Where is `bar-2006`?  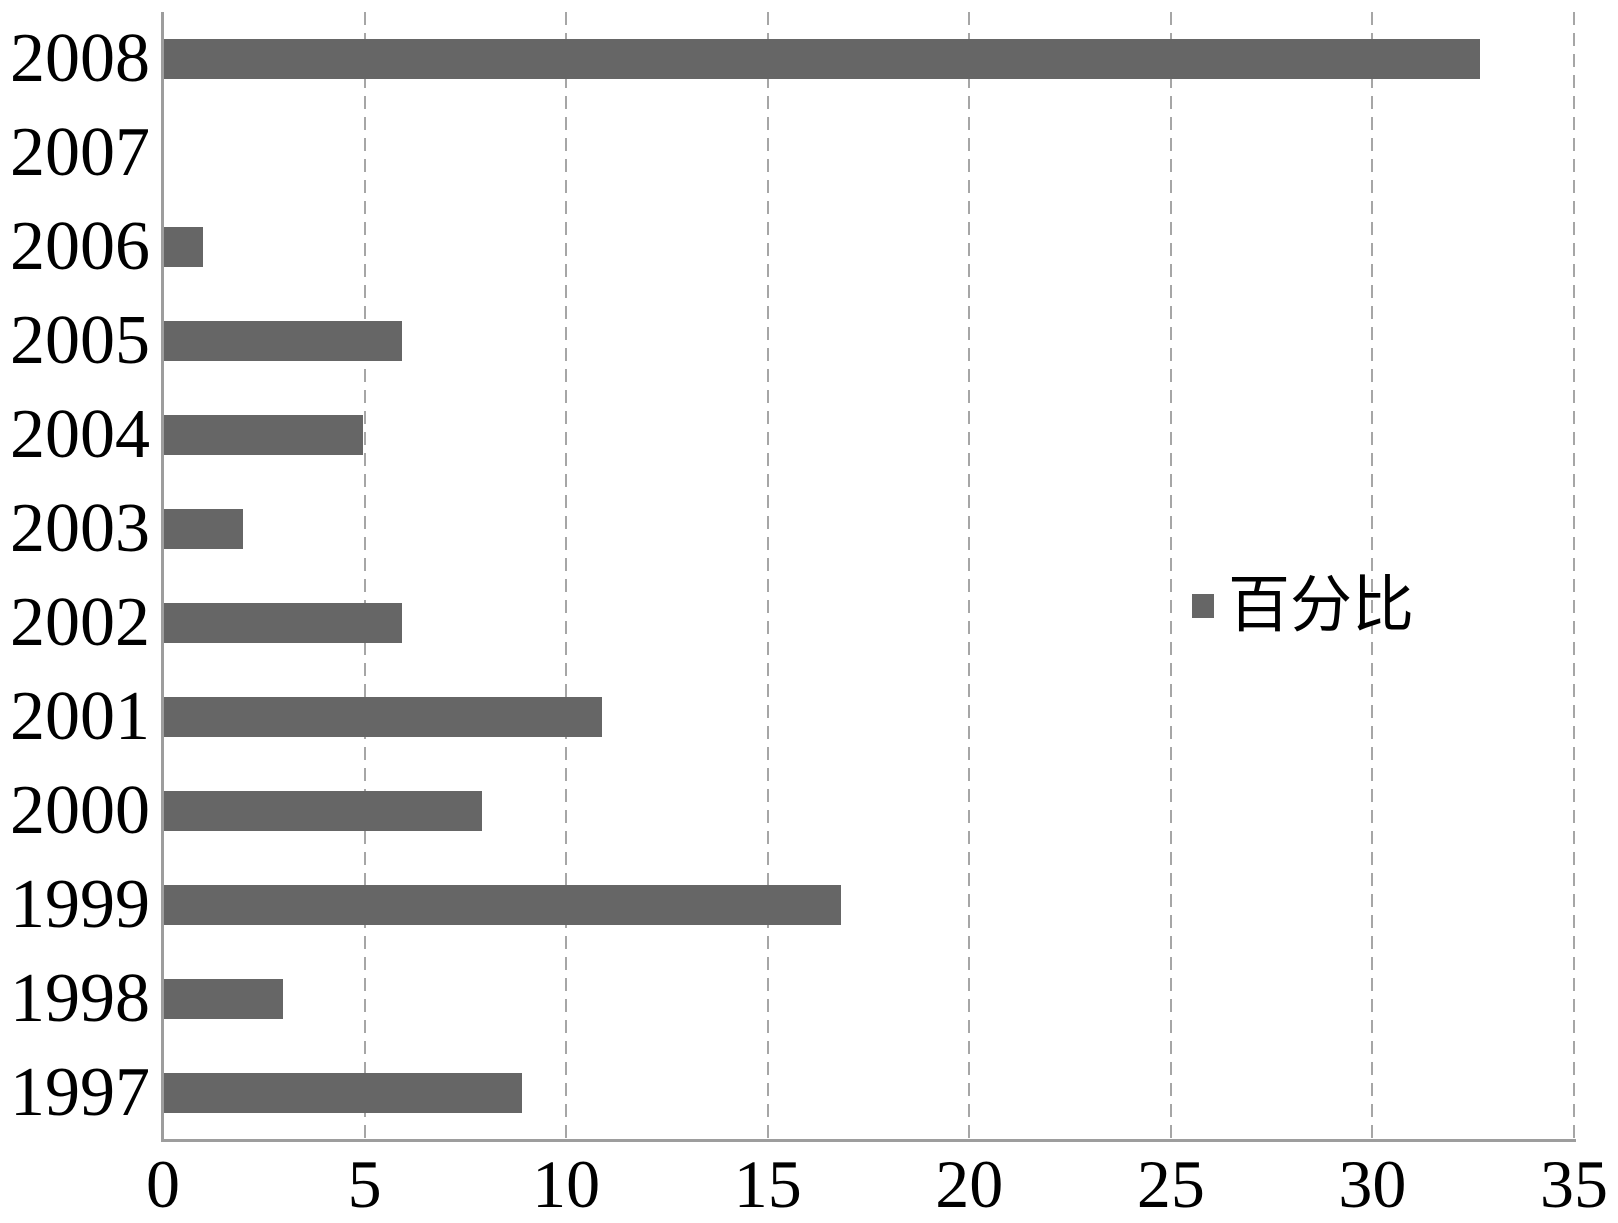 bar-2006 is located at coordinates (183, 247).